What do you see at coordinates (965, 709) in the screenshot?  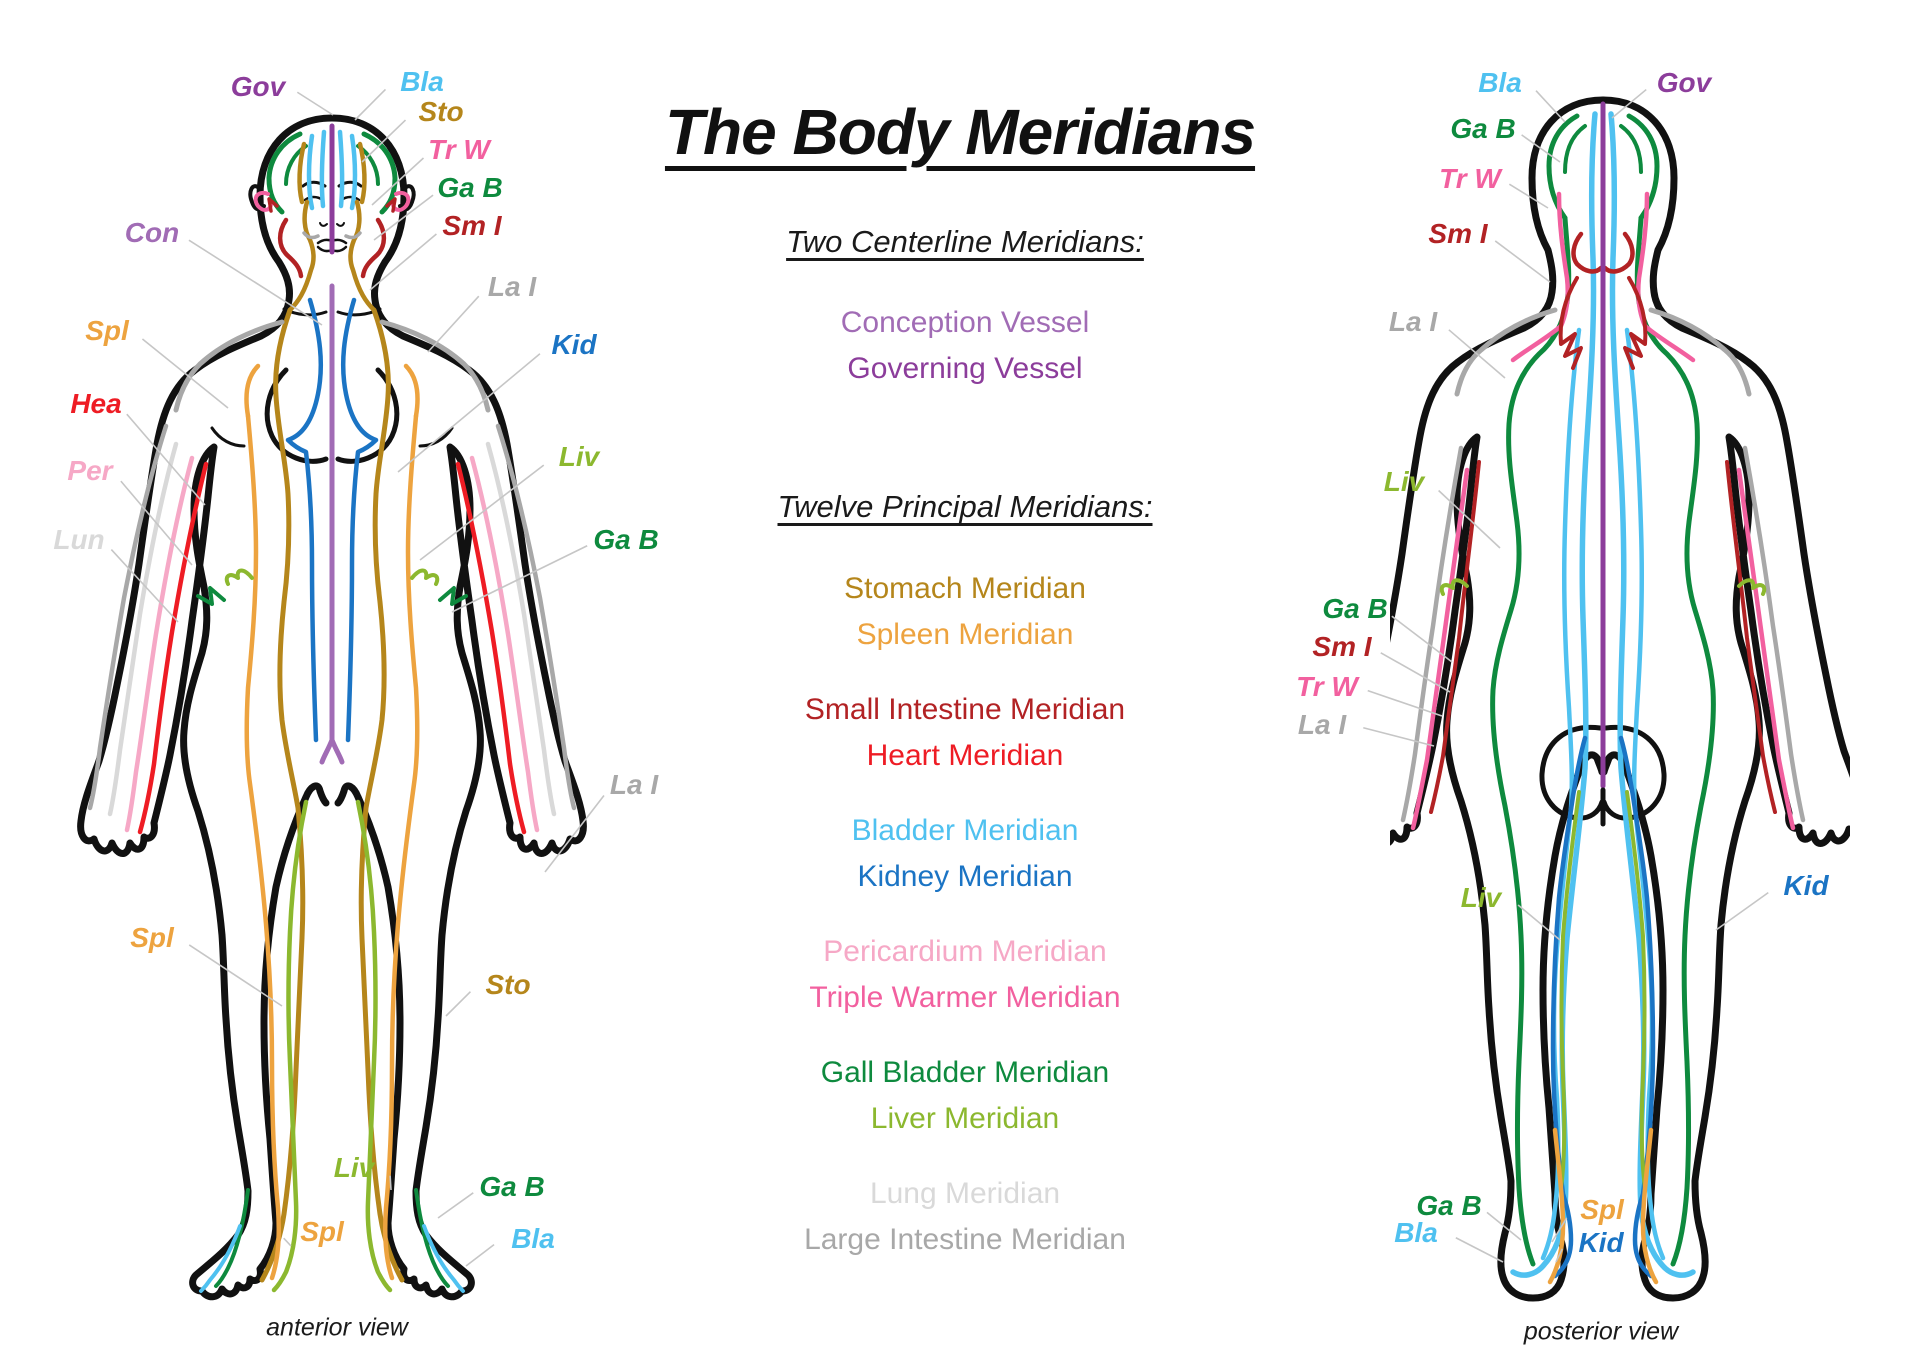 I see `legend-item-small-intestine-meridian: Small Intestine Meridian` at bounding box center [965, 709].